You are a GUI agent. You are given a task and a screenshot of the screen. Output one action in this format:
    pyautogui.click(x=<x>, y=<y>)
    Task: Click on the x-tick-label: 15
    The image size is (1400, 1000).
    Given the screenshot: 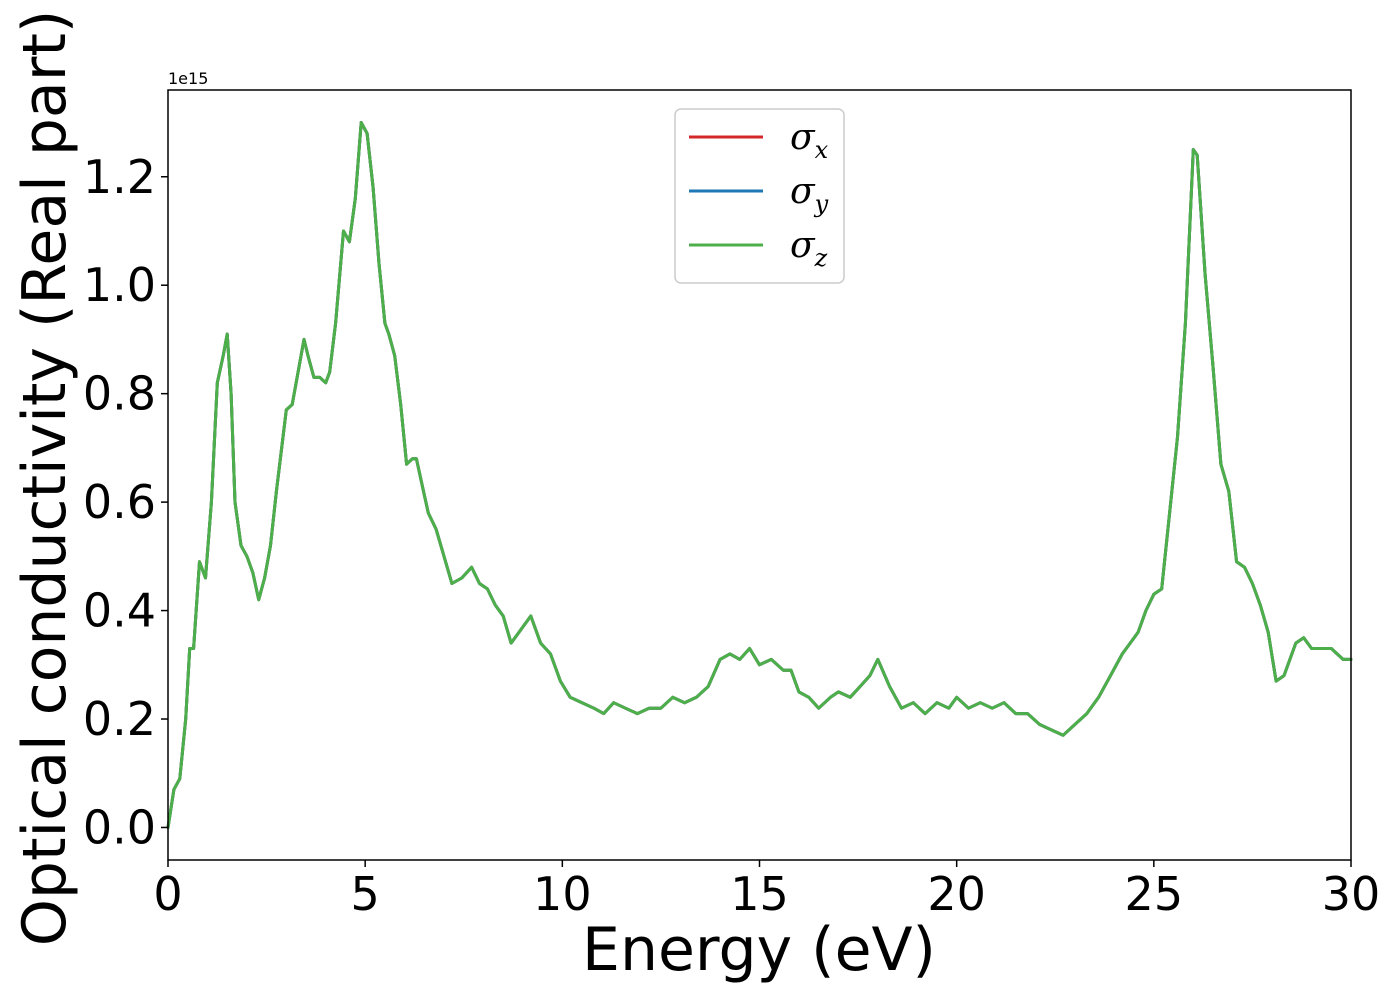 What is the action you would take?
    pyautogui.click(x=759, y=894)
    